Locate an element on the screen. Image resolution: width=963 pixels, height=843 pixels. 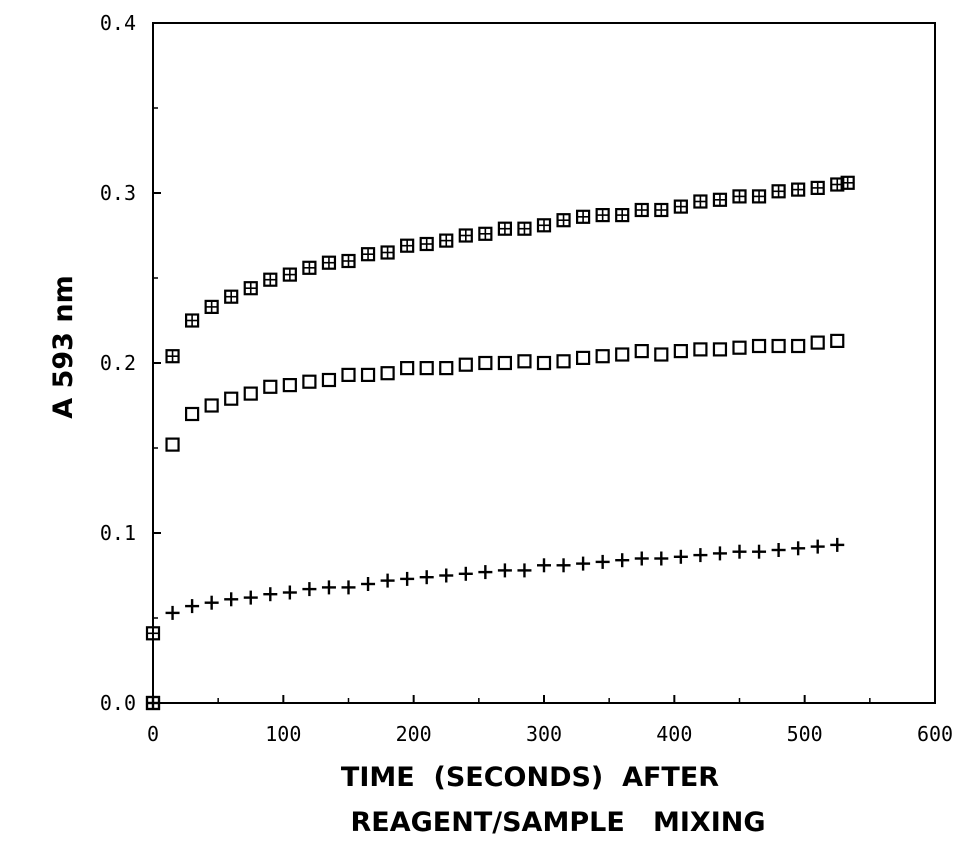
x-axis-title-line-1: TIME (SECONDS) AFTER is located at coordinates (530, 777).